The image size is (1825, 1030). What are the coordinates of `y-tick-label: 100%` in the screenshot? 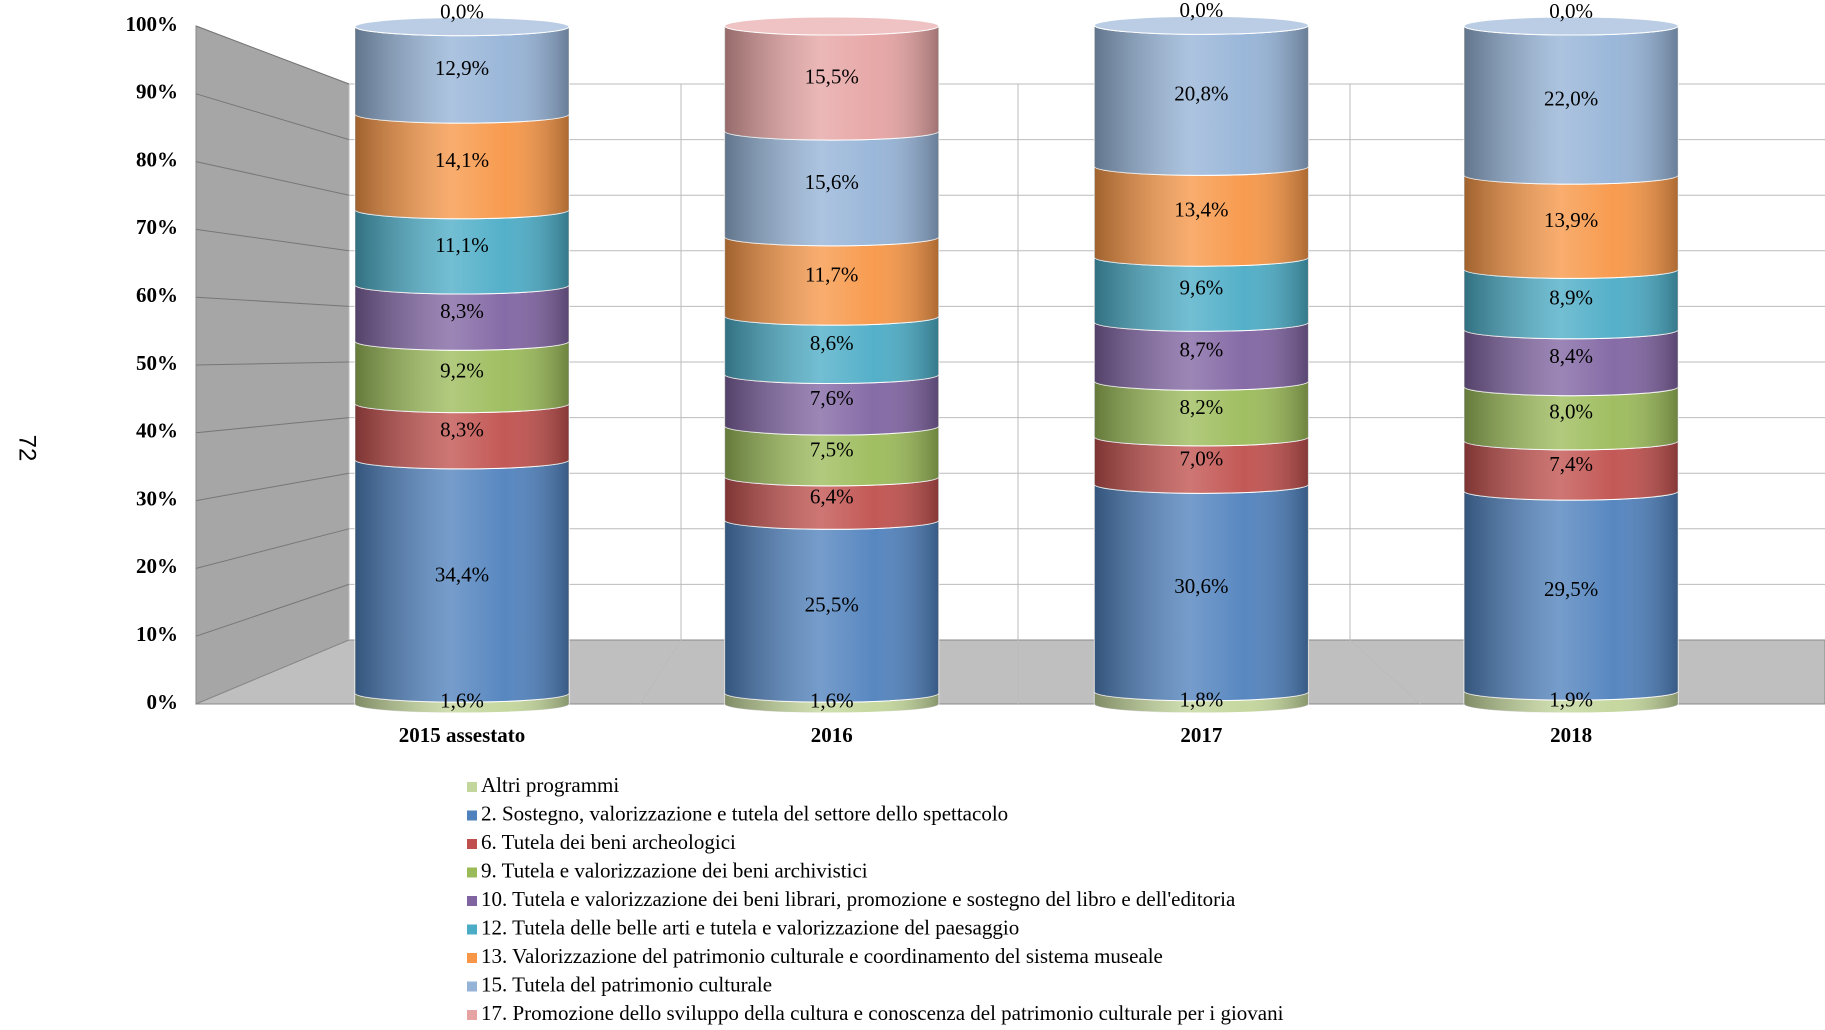 It's located at (152, 24).